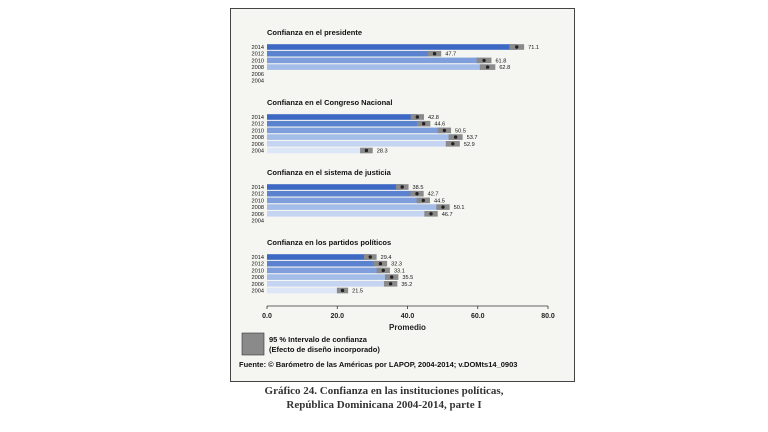  Describe the element at coordinates (382, 152) in the screenshot. I see `value-label: 28.3` at that location.